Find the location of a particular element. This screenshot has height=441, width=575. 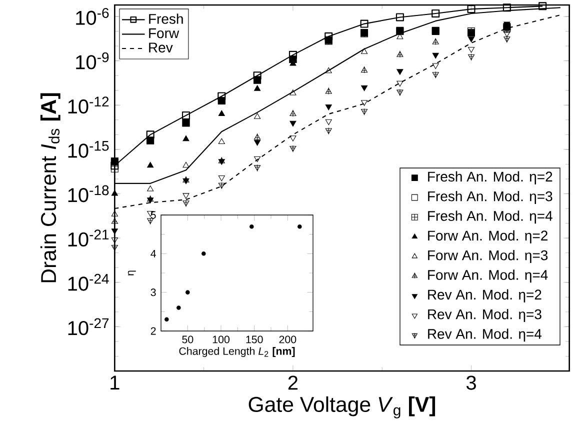

y-tick-label: 10$^{-18}$ is located at coordinates (88, 193).